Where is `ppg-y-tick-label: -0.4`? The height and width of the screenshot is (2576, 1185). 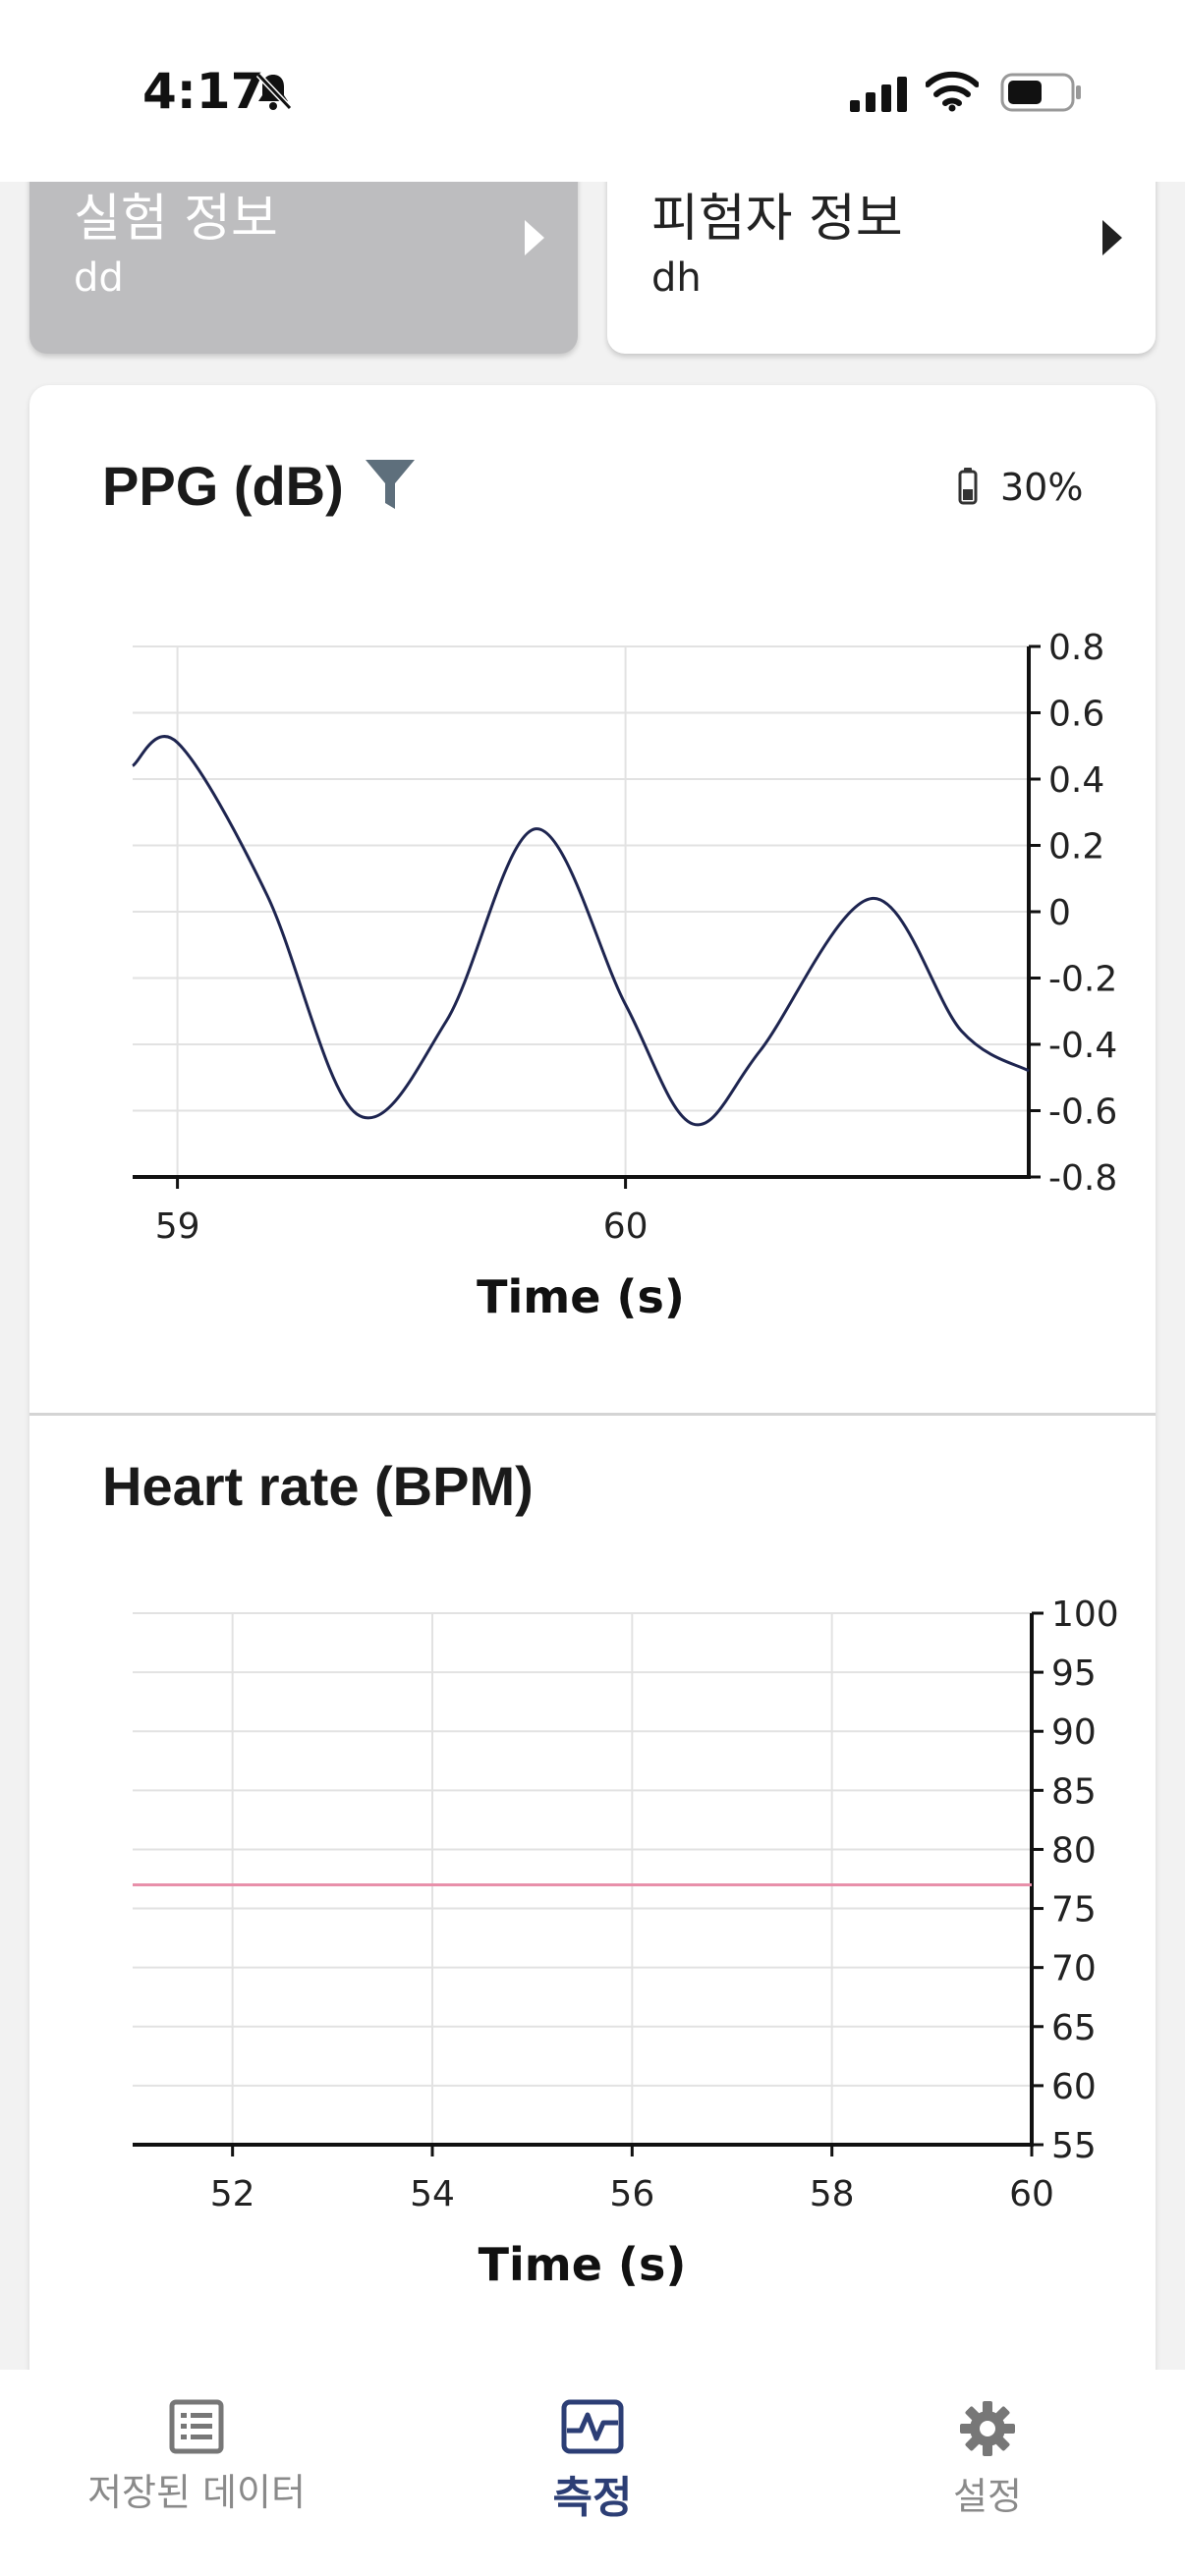
ppg-y-tick-label: -0.4 is located at coordinates (1083, 1046).